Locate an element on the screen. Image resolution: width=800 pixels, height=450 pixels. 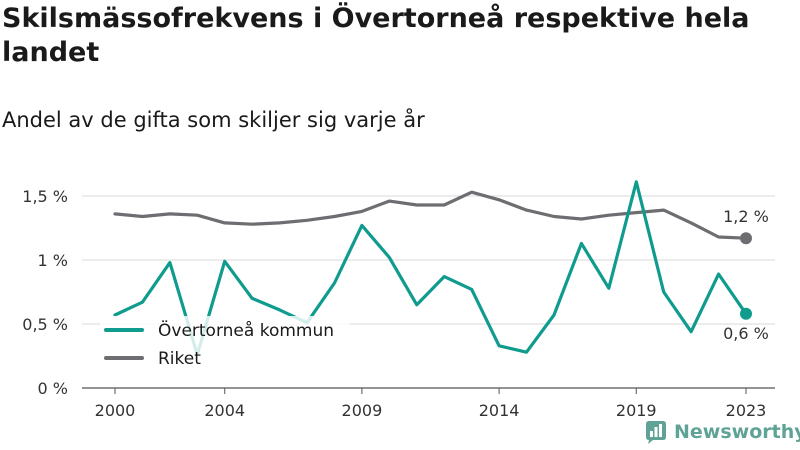
x-tick-label: 2014 is located at coordinates (499, 410).